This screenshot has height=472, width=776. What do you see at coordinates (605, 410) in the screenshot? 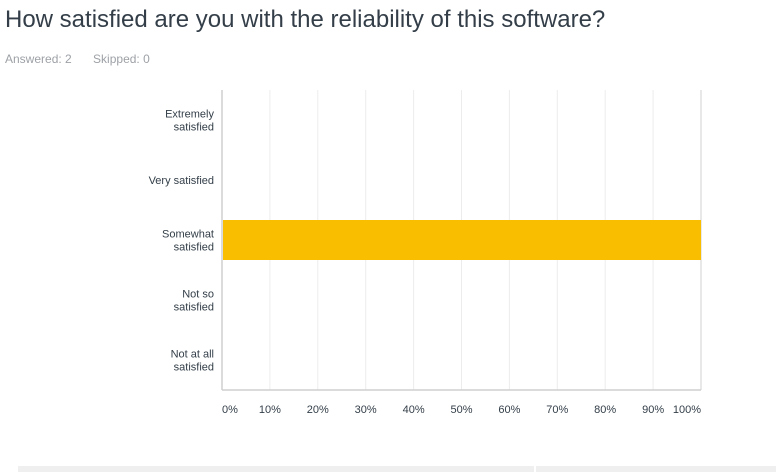
I see `x-tick-label: 80%` at bounding box center [605, 410].